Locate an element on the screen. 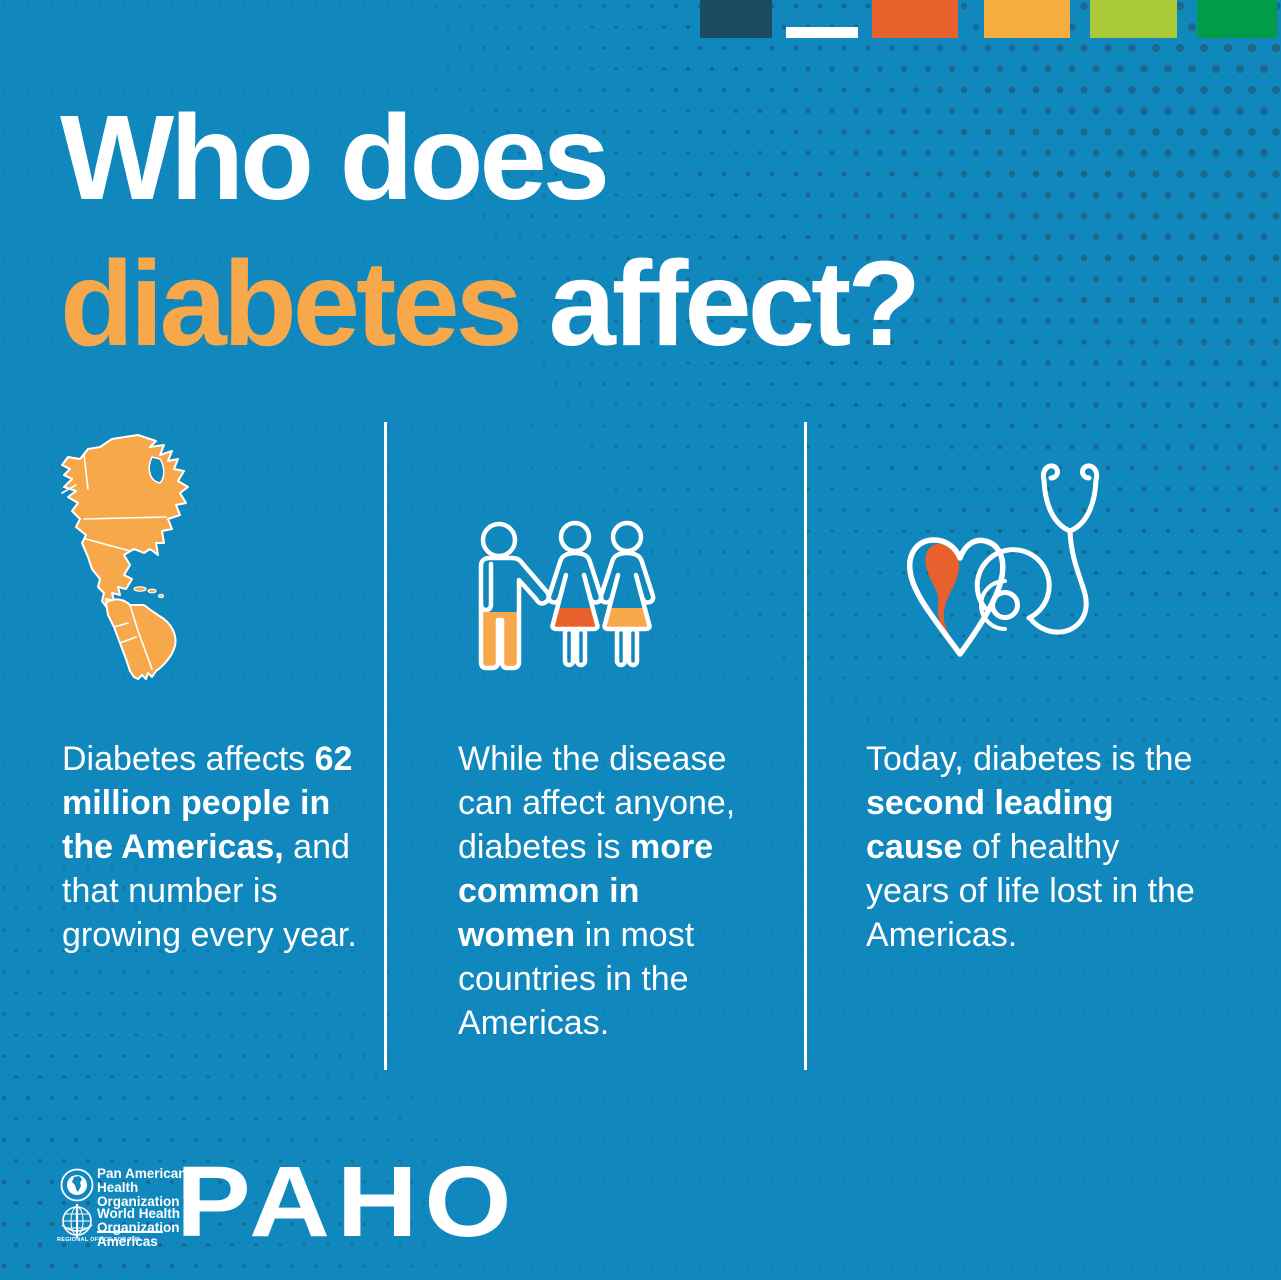  title-highlight: diabetes is located at coordinates (291, 303).